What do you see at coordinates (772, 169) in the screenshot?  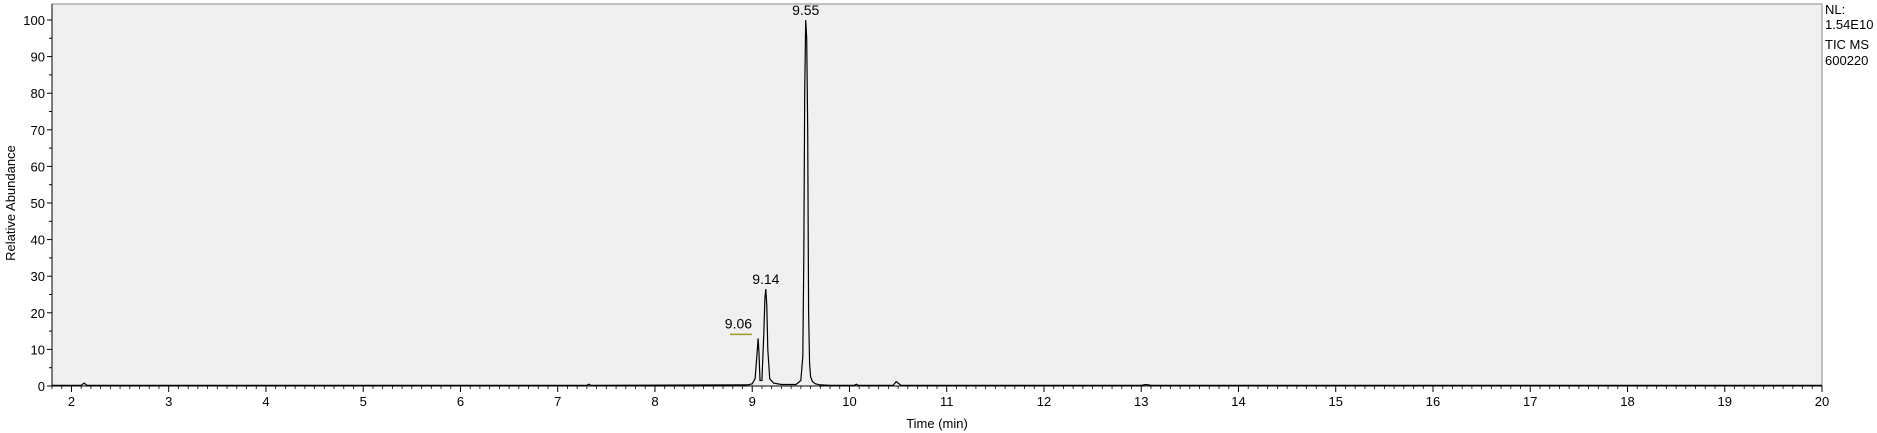 I see `peak-labels: 9.55 9.14 9.06` at bounding box center [772, 169].